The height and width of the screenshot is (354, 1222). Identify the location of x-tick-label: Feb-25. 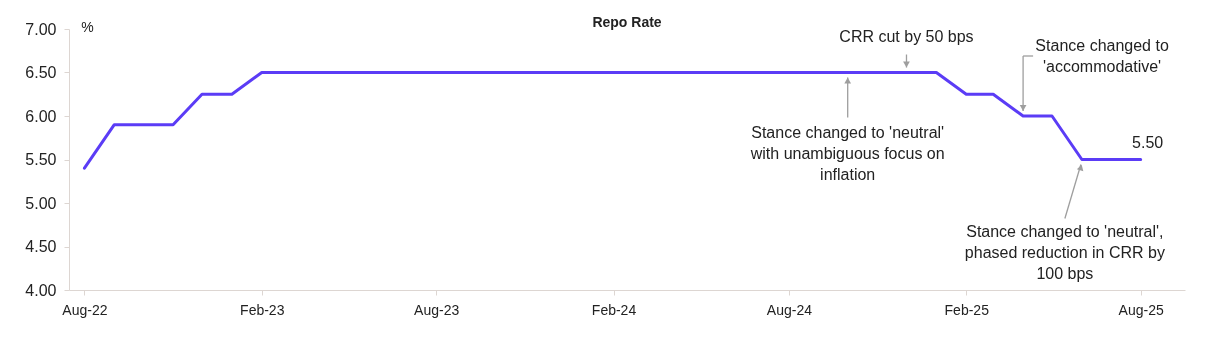
(967, 309).